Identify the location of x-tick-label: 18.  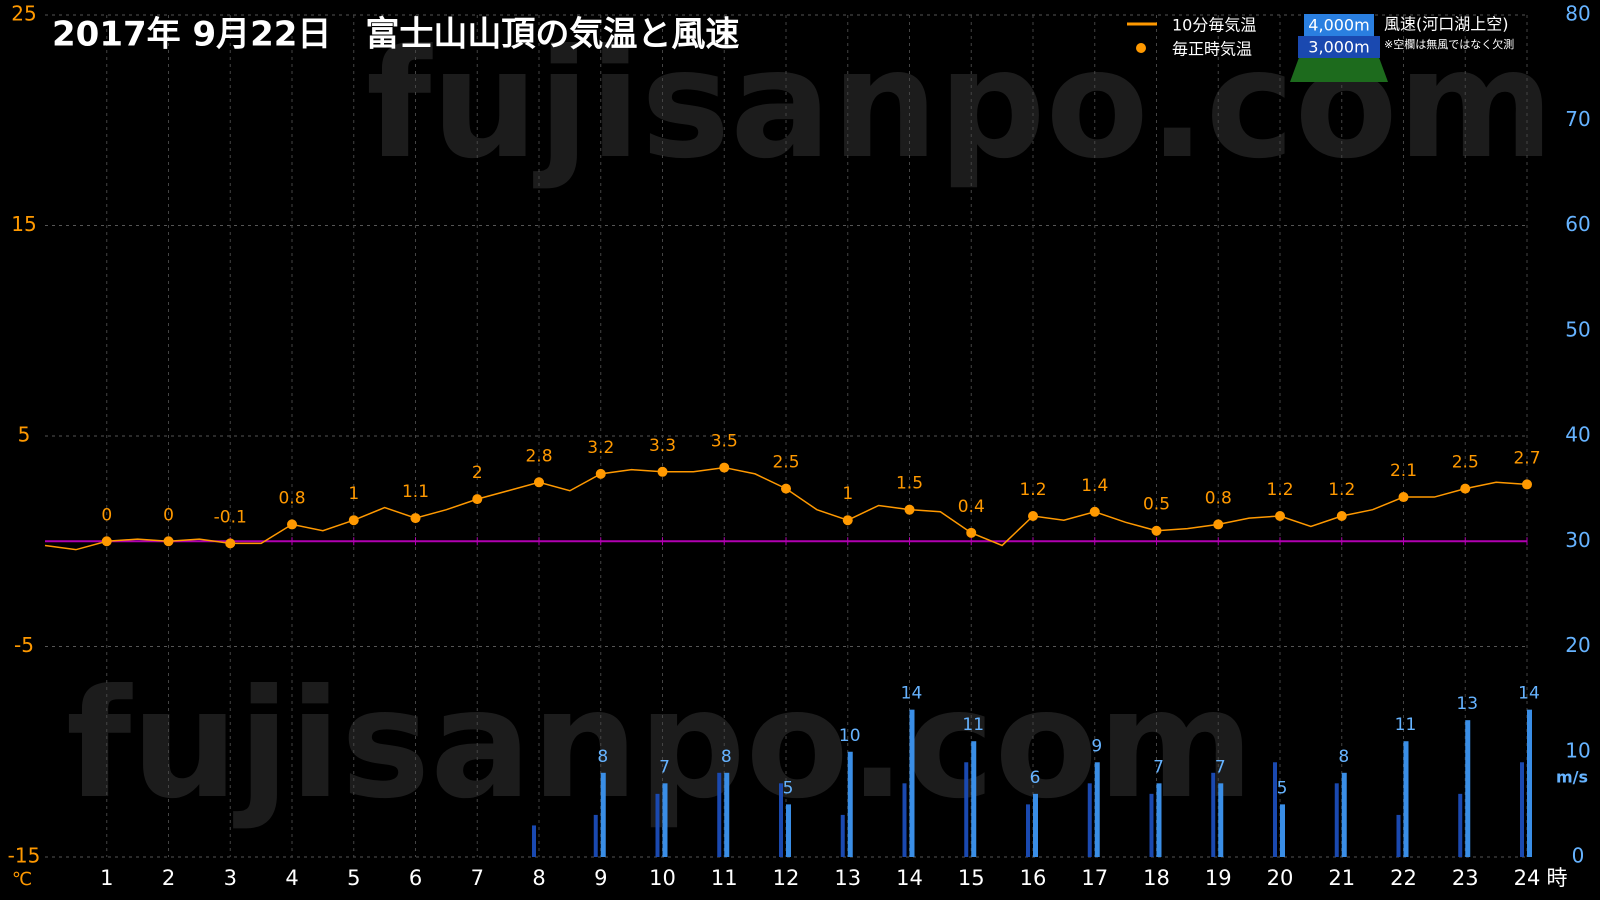
(1156, 878).